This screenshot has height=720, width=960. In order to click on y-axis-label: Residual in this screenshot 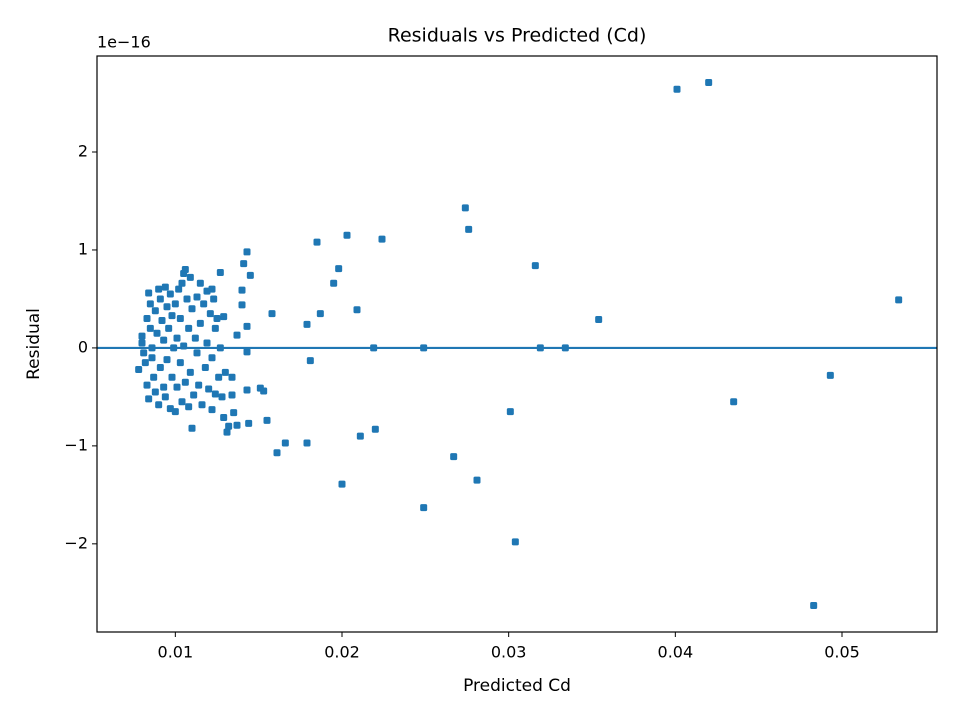, I will do `click(34, 344)`.